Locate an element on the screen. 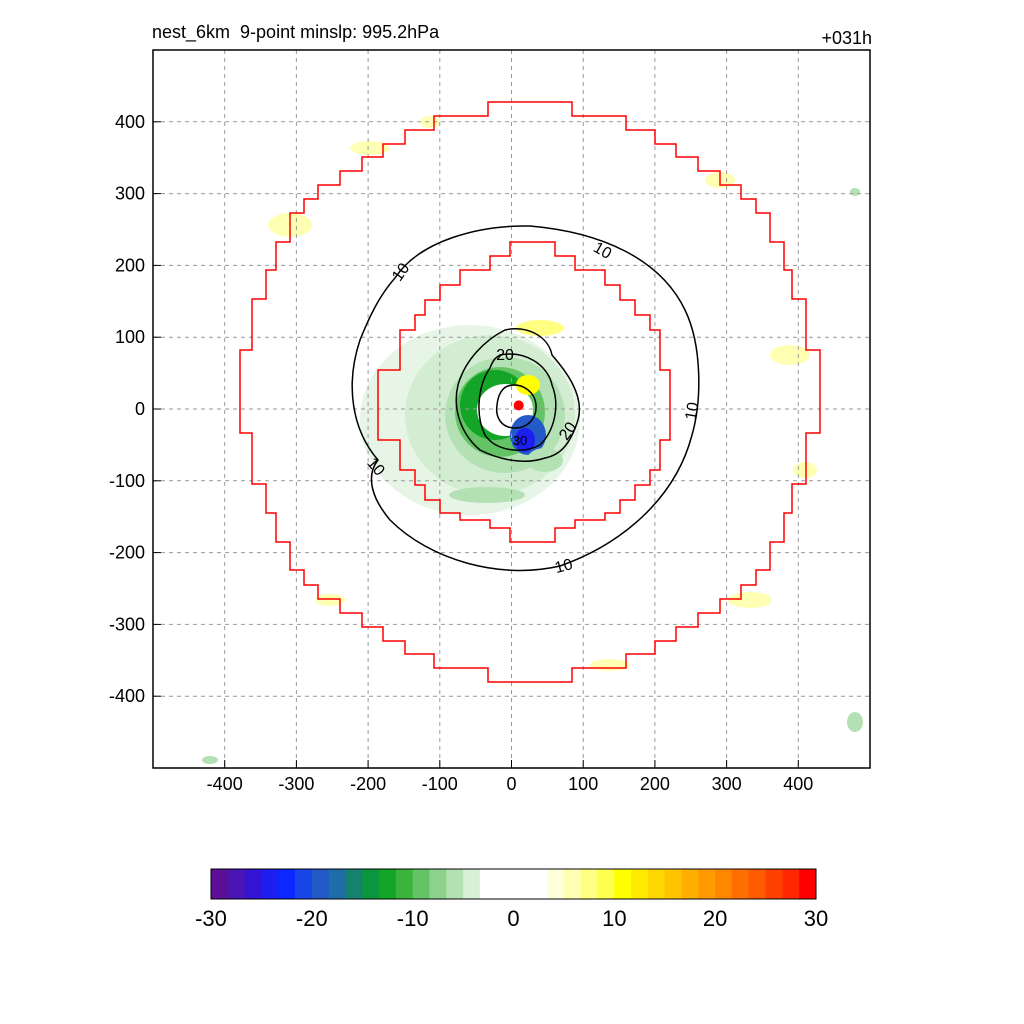 The width and height of the screenshot is (1024, 1024). forecast-hour-label: +031h is located at coordinates (846, 38).